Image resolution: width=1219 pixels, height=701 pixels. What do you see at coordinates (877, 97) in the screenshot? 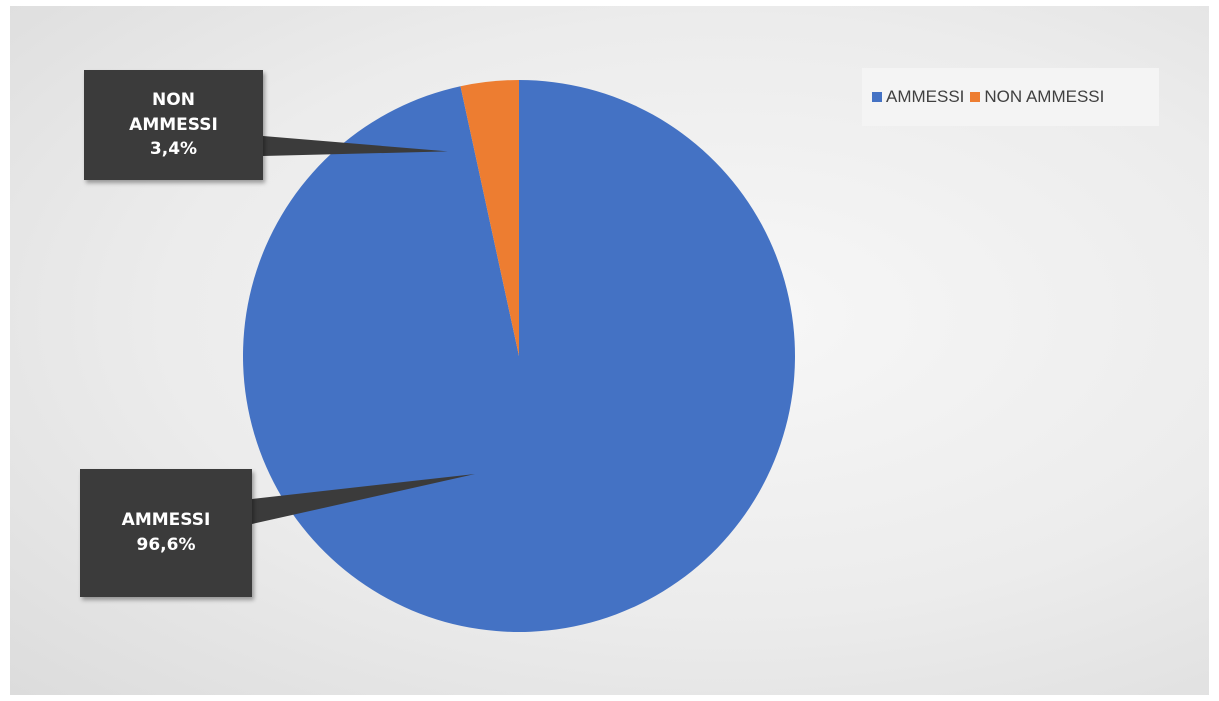
I see `legend-swatch-ammessi` at bounding box center [877, 97].